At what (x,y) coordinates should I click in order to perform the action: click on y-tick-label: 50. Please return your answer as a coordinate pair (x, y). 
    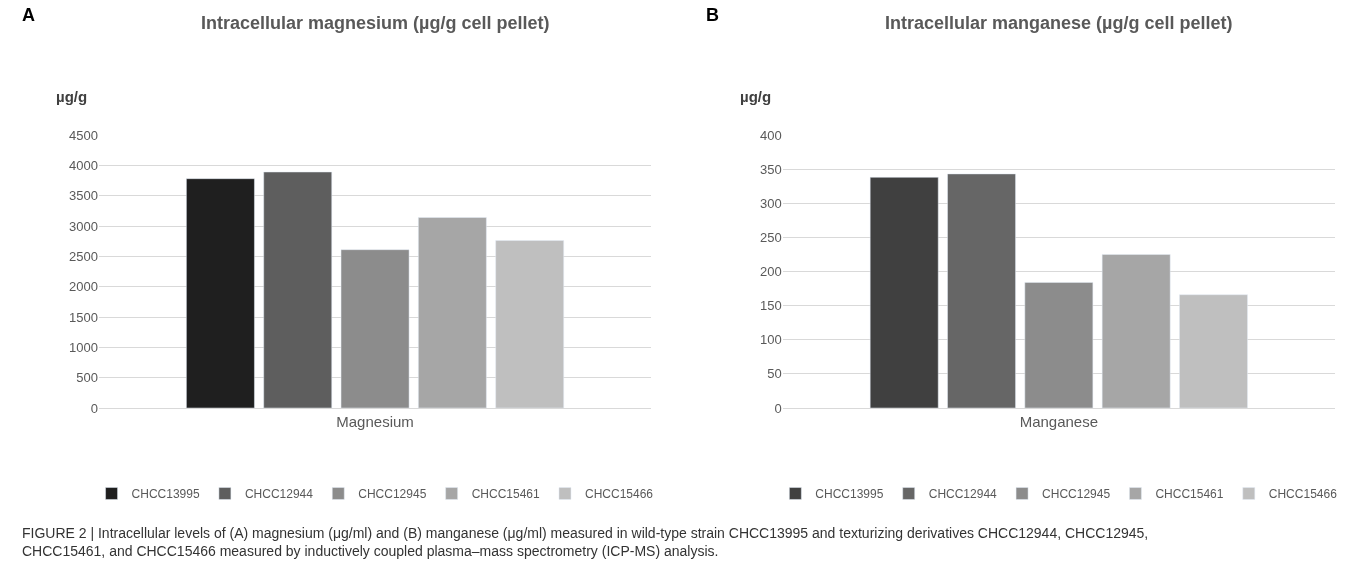
    Looking at the image, I should click on (774, 374).